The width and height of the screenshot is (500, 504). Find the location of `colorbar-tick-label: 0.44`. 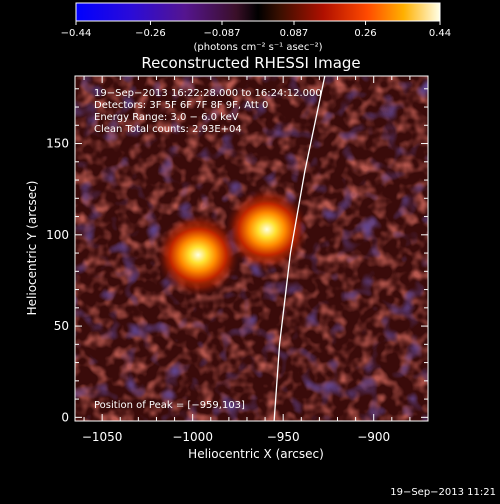

colorbar-tick-label: 0.44 is located at coordinates (440, 33).